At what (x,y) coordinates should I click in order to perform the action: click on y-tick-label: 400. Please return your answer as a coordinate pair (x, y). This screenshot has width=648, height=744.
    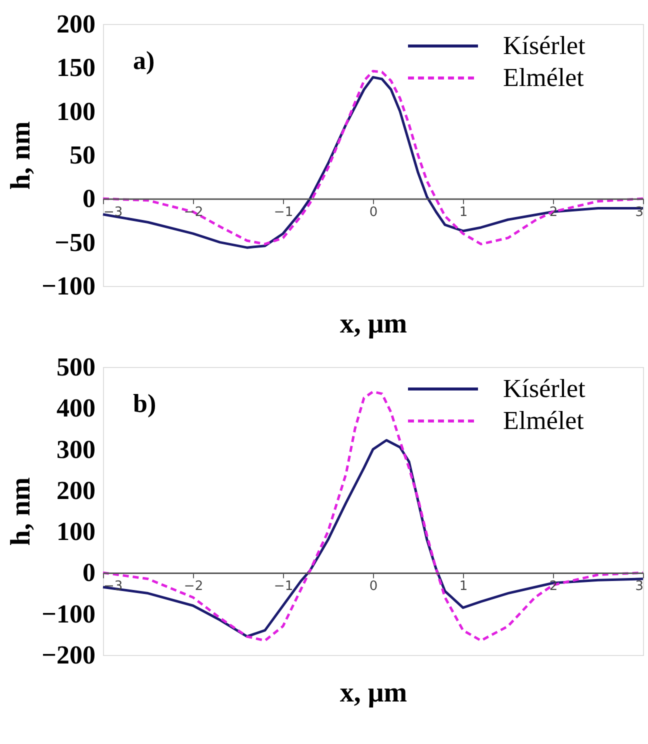
    Looking at the image, I should click on (76, 408).